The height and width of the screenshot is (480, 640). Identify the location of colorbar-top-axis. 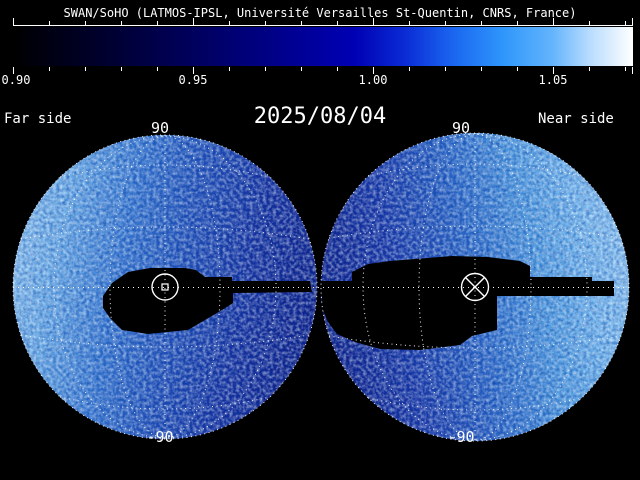
(323, 25).